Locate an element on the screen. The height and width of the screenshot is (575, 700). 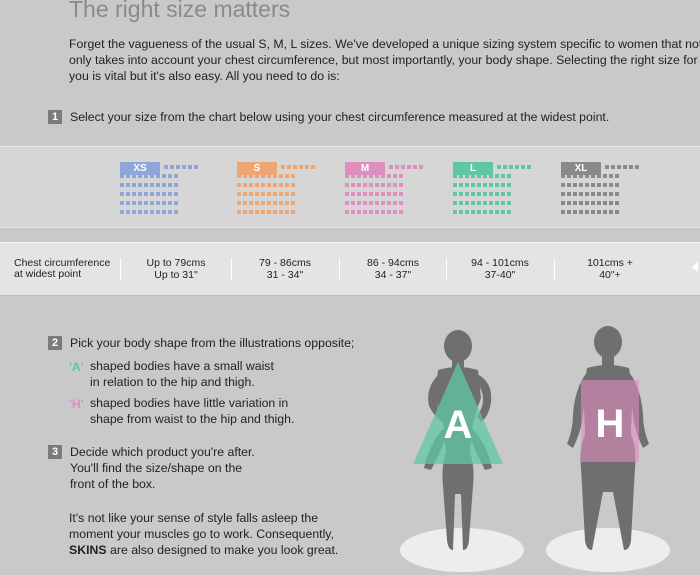
a-shape-triangle is located at coordinates (458, 413).